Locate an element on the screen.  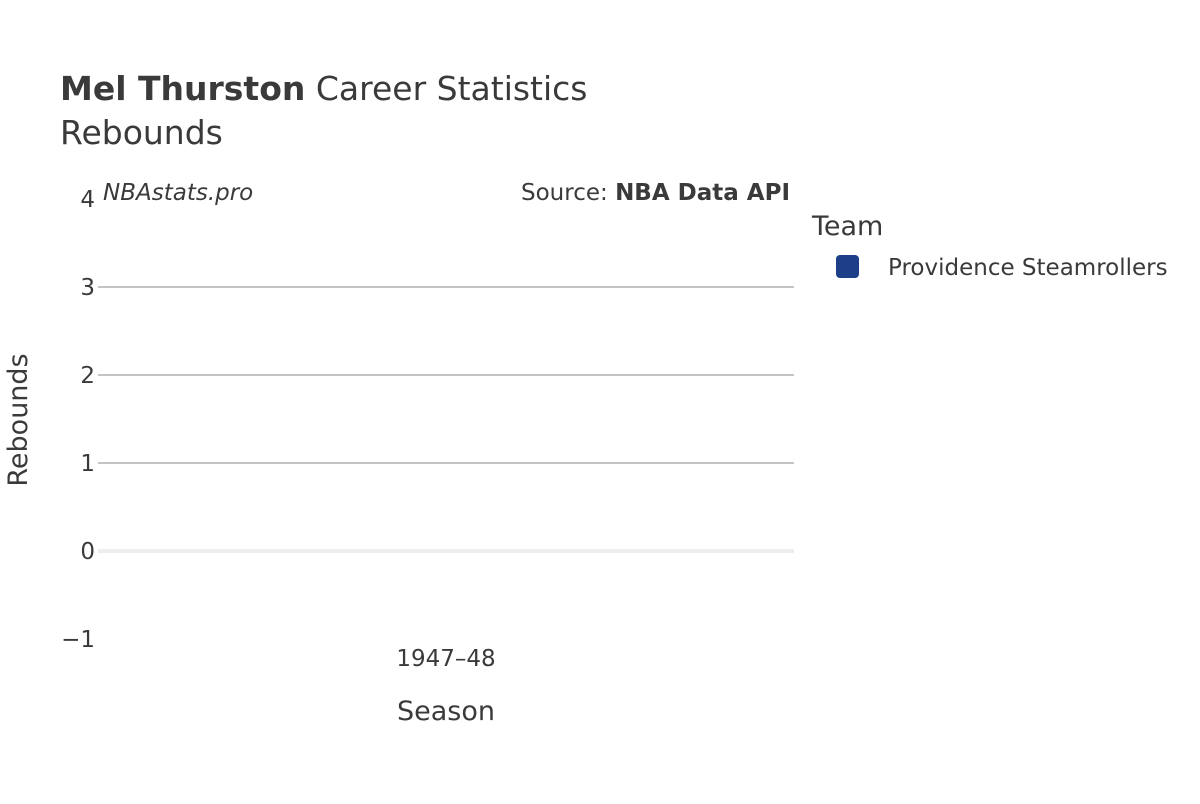
source-label: Source: is located at coordinates (564, 193).